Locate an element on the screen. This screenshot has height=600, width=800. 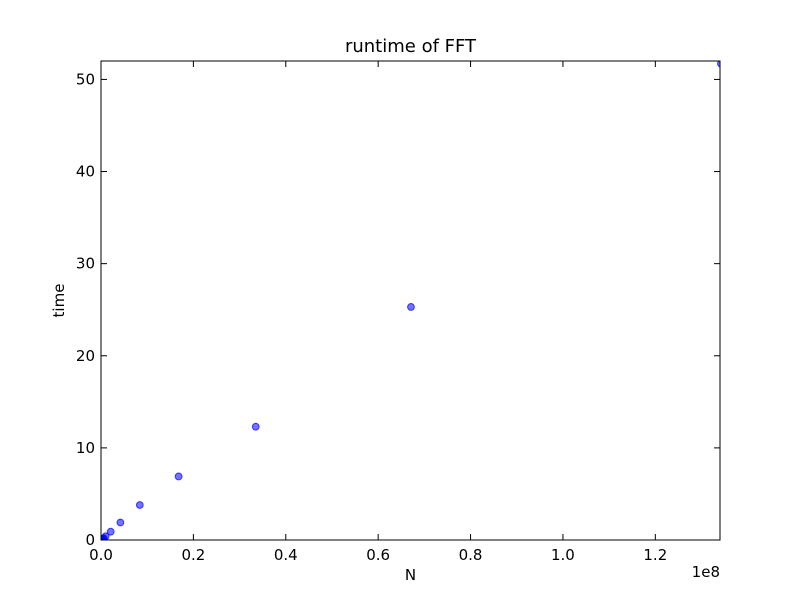
x-tick-label: 0.4 is located at coordinates (286, 555).